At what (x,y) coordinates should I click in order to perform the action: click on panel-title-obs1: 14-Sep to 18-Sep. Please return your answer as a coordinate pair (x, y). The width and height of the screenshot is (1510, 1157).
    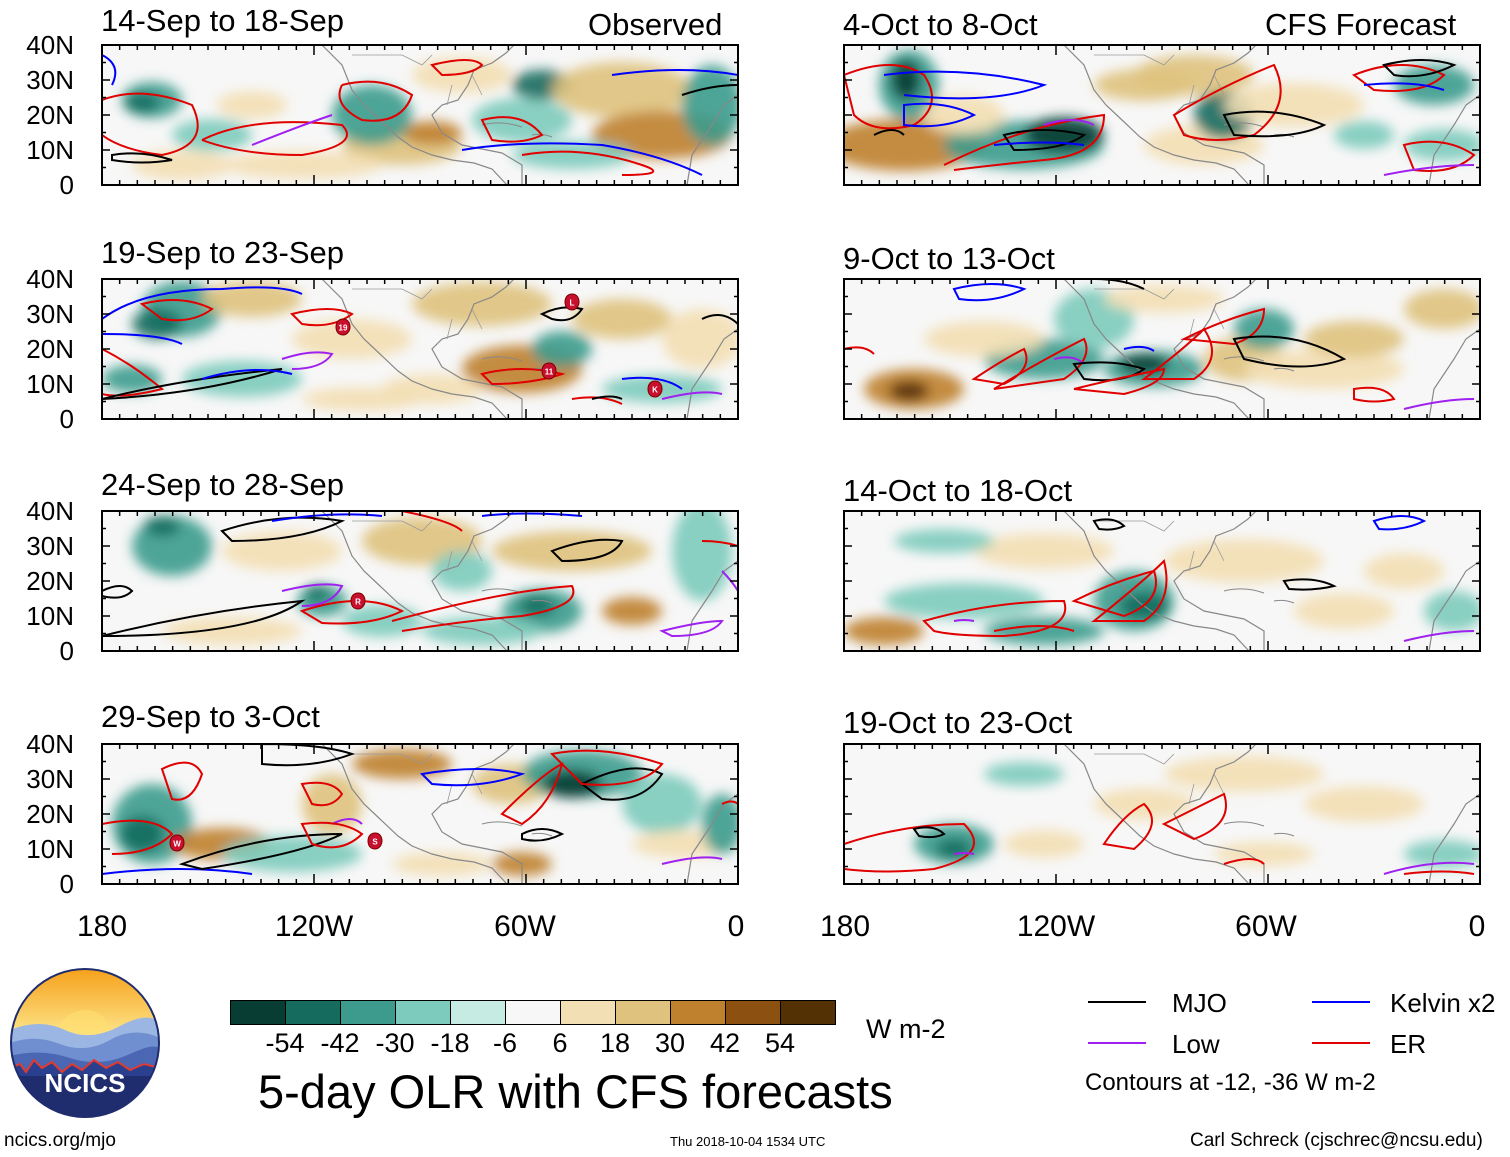
    Looking at the image, I should click on (223, 20).